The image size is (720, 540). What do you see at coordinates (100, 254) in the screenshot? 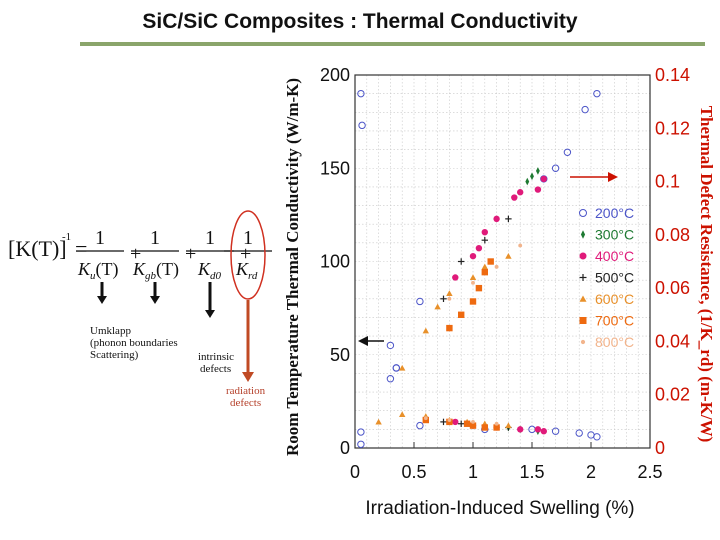
I see `eq-term-u: 1 Ku(T)` at bounding box center [100, 254].